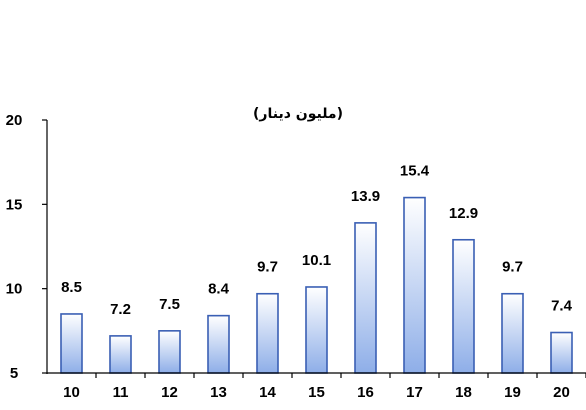  Describe the element at coordinates (120, 309) in the screenshot. I see `data-label-11: 7.2` at that location.